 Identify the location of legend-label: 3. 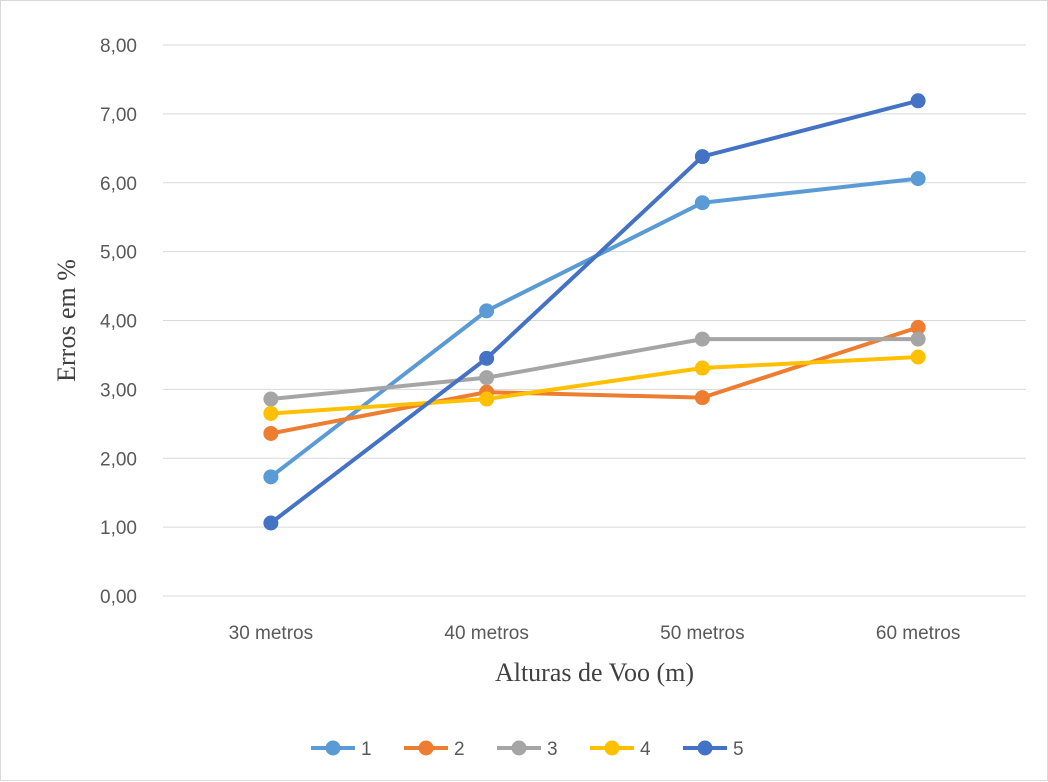
(552, 749).